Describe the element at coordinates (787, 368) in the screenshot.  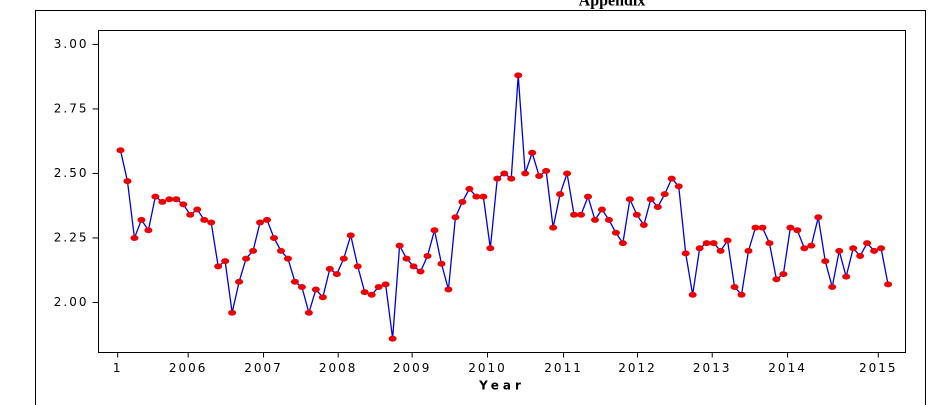
I see `x-tick-label: 2014` at that location.